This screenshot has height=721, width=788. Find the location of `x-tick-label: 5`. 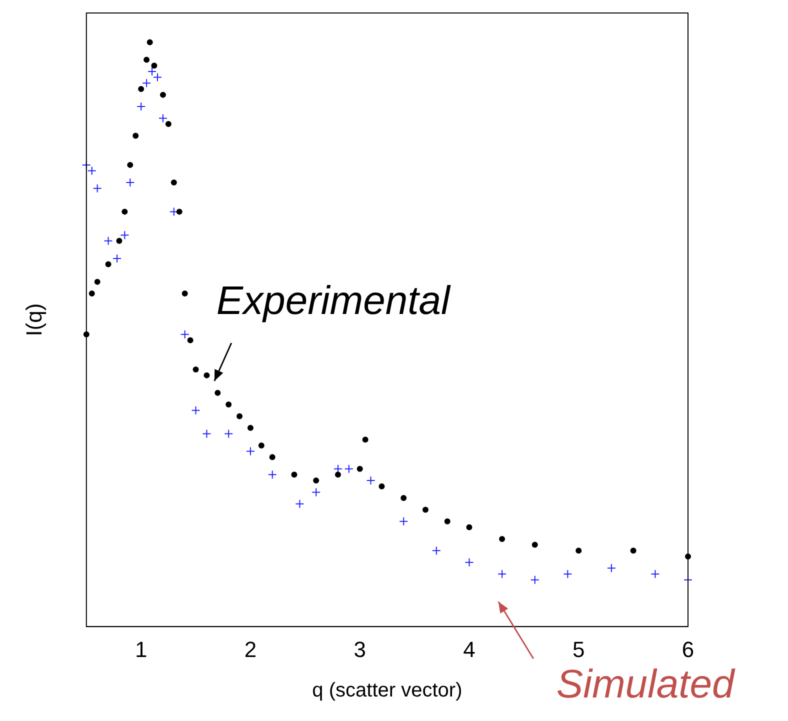

x-tick-label: 5 is located at coordinates (578, 649).